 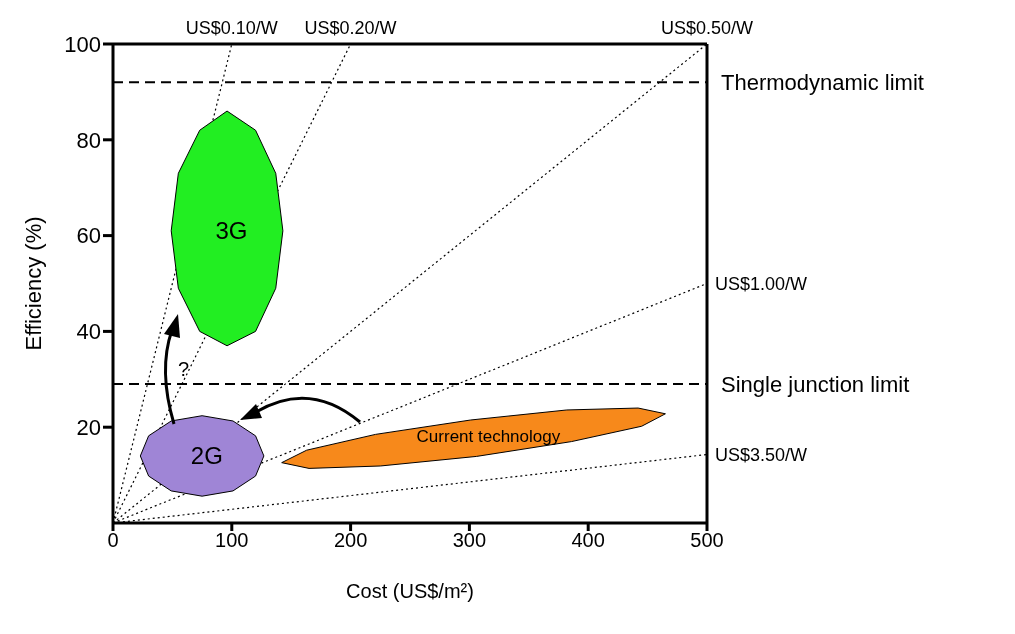 What do you see at coordinates (822, 83) in the screenshot?
I see `ref-line-label: Thermodynamic limit` at bounding box center [822, 83].